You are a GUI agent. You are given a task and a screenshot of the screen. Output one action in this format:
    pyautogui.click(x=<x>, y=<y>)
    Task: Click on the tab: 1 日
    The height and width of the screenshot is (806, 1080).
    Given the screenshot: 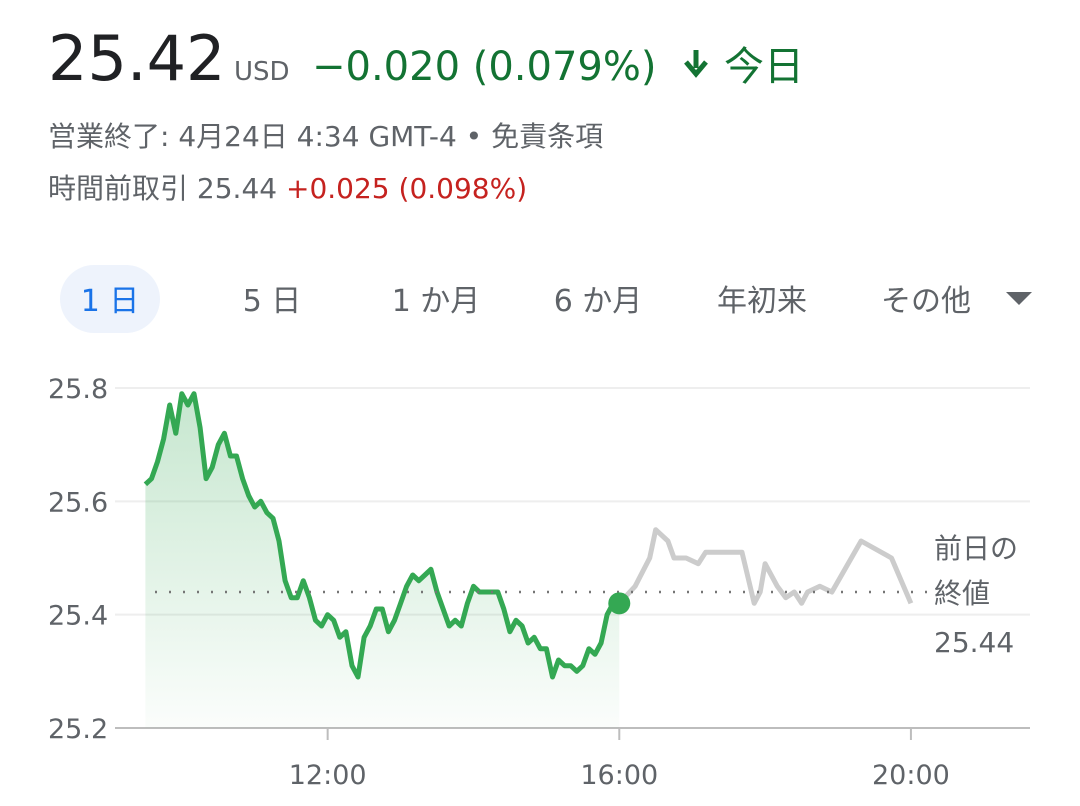 What is the action you would take?
    pyautogui.click(x=110, y=301)
    